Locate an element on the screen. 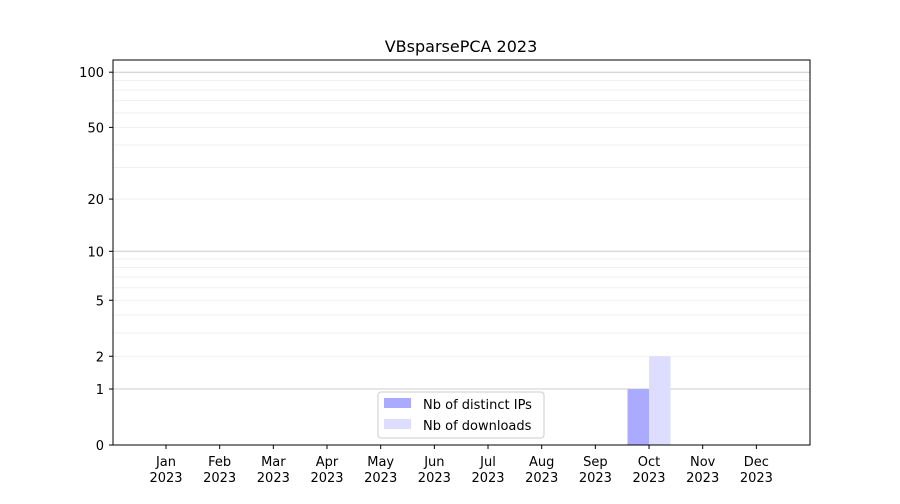 The width and height of the screenshot is (900, 504). x-tick-label-month: Nov is located at coordinates (703, 462).